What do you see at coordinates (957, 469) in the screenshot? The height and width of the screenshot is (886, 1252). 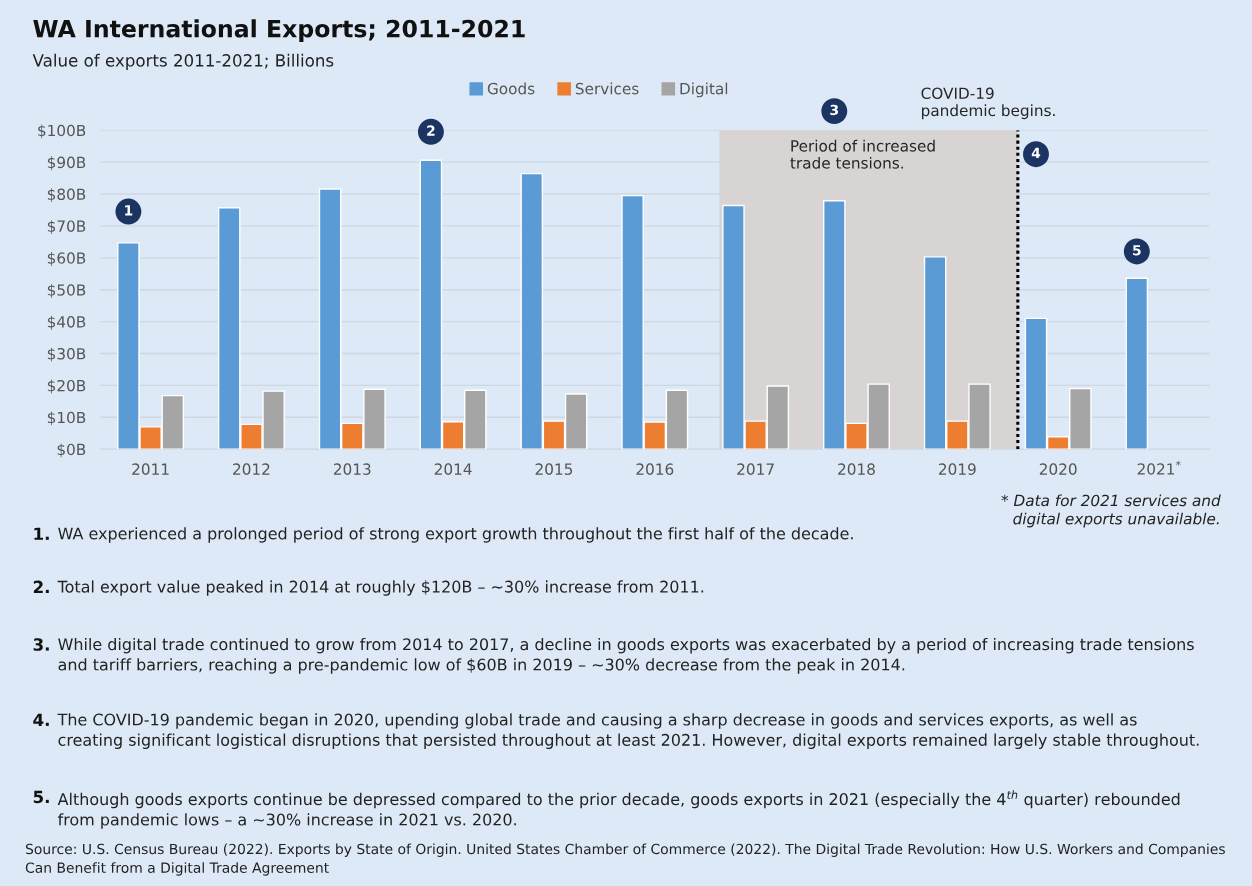 I see `x-tick-label: 2019` at bounding box center [957, 469].